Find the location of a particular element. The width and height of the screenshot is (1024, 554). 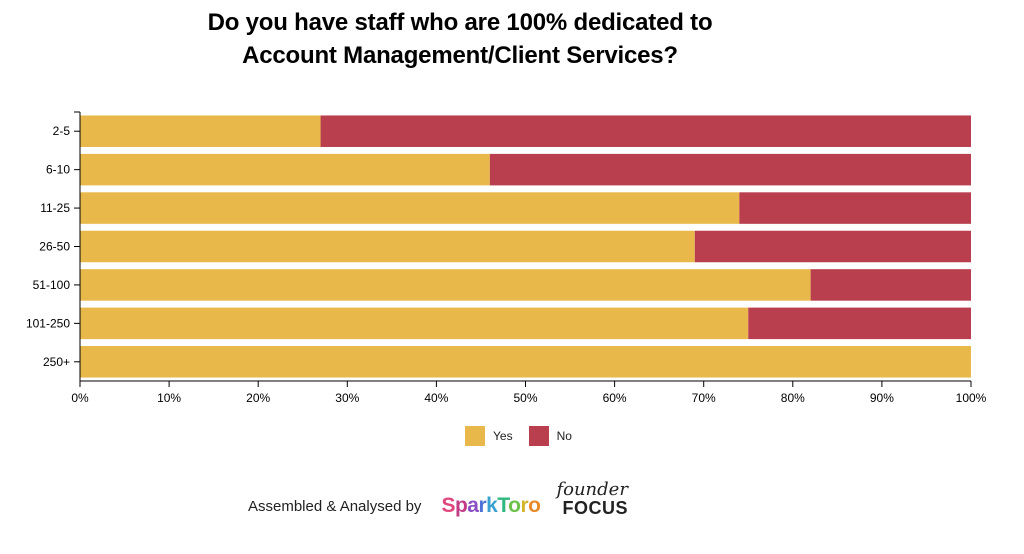

legend-label-no: No is located at coordinates (564, 436).